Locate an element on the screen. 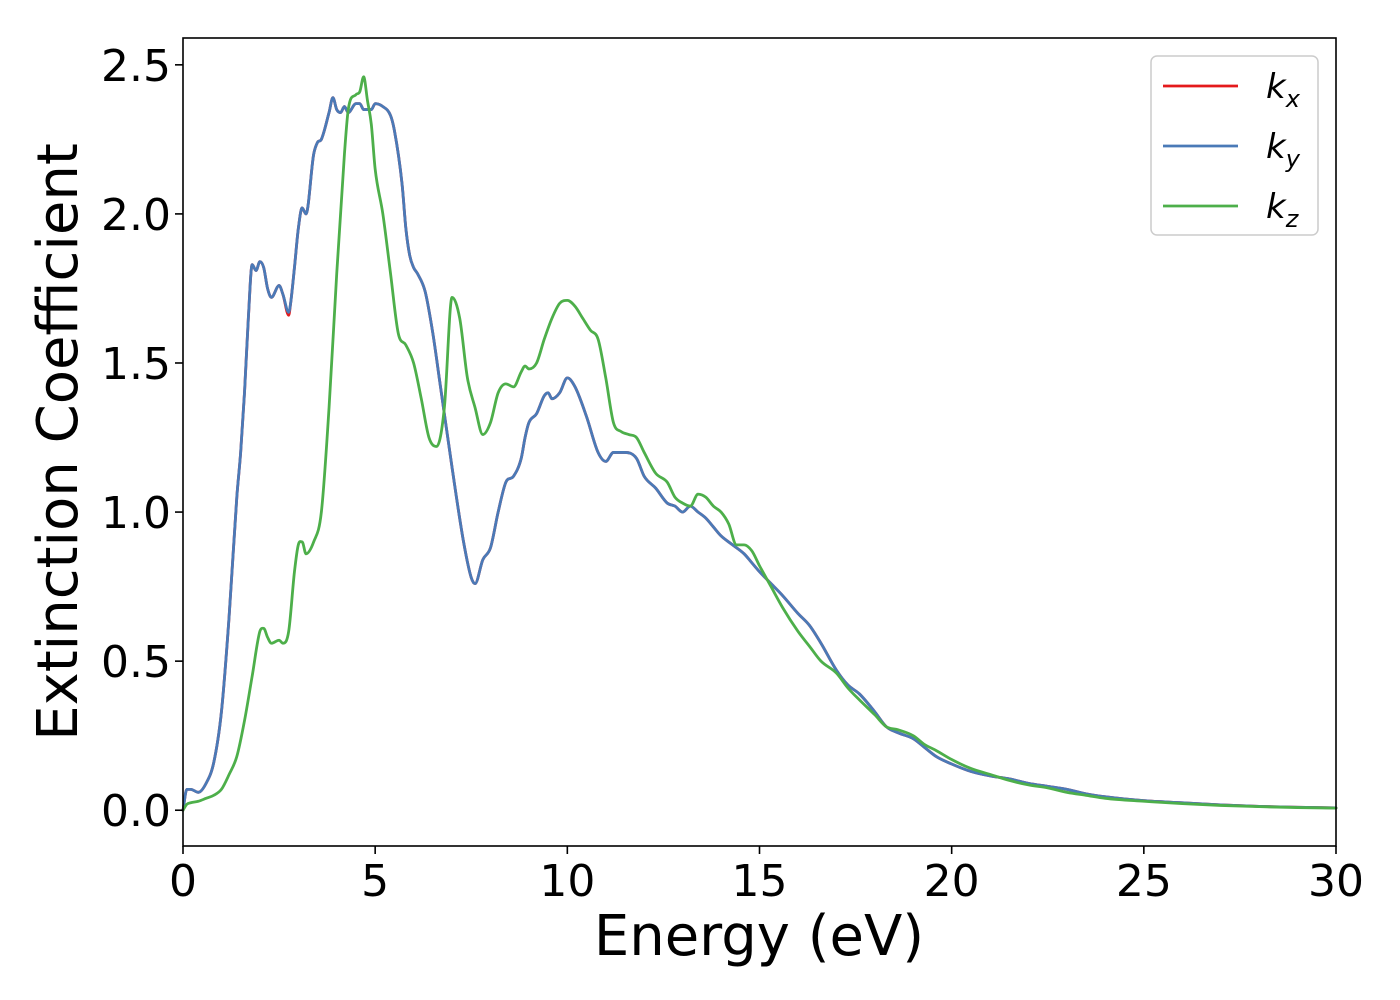 Image resolution: width=1400 pixels, height=1000 pixels. x-tick-label: 15 is located at coordinates (760, 881).